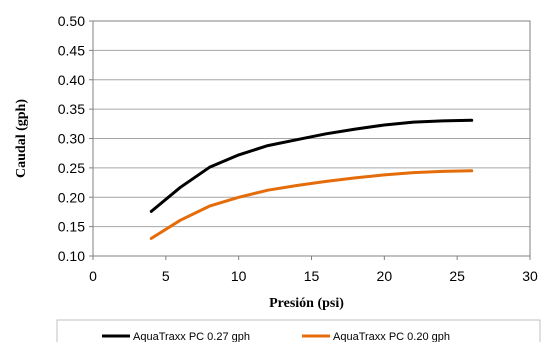 The height and width of the screenshot is (347, 544). I want to click on y-tick-label: 0.20, so click(71, 197).